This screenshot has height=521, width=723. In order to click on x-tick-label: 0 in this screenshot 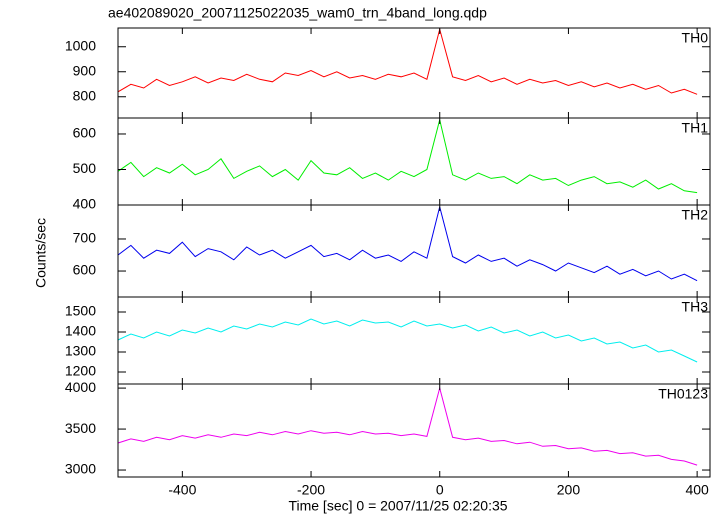, I will do `click(440, 490)`.